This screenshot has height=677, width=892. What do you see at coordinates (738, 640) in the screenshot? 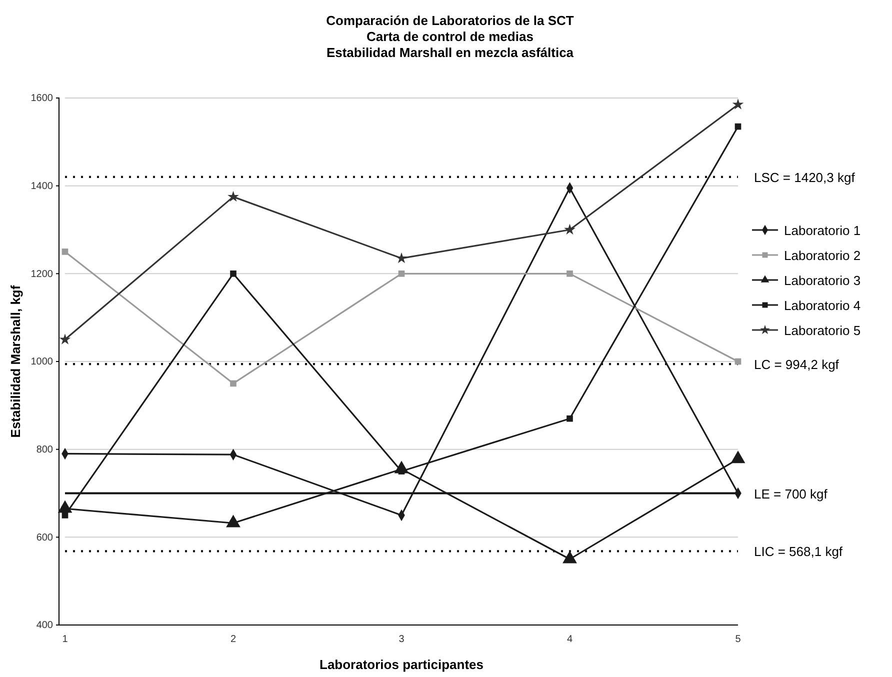
I see `x-tick-label: 5` at bounding box center [738, 640].